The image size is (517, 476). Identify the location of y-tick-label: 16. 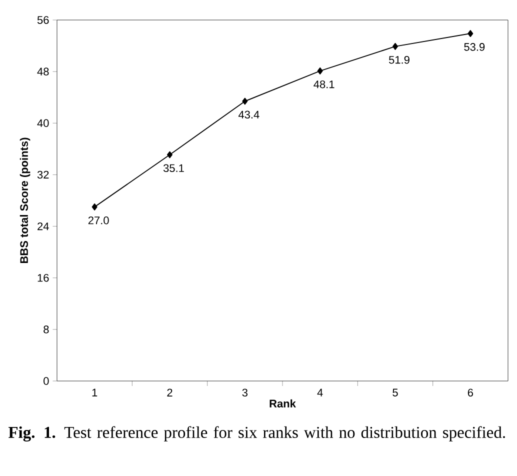
(43, 278).